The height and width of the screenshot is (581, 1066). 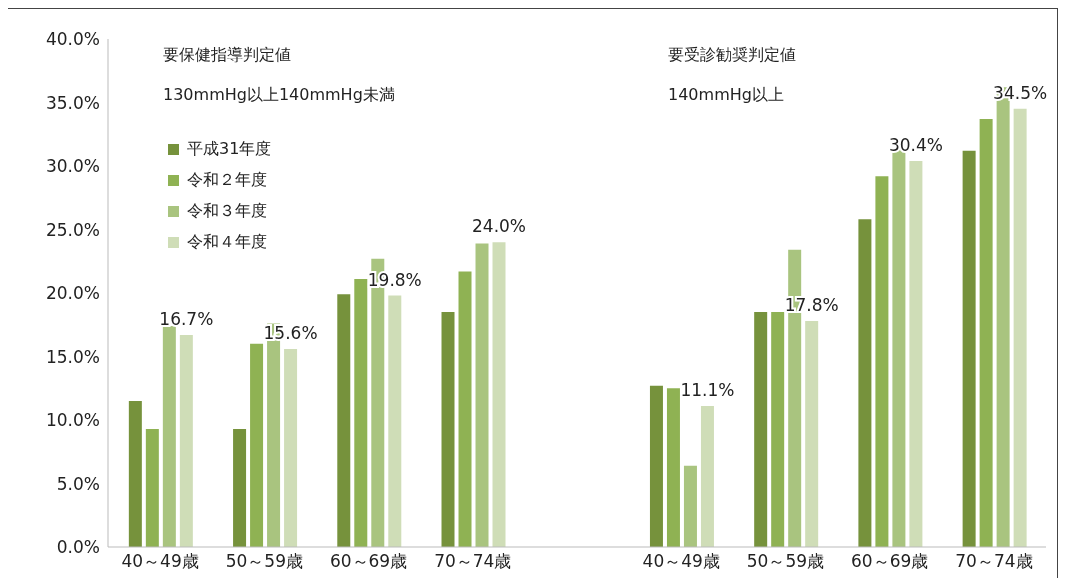 I want to click on legend-label: 平成31年度, so click(x=229, y=149).